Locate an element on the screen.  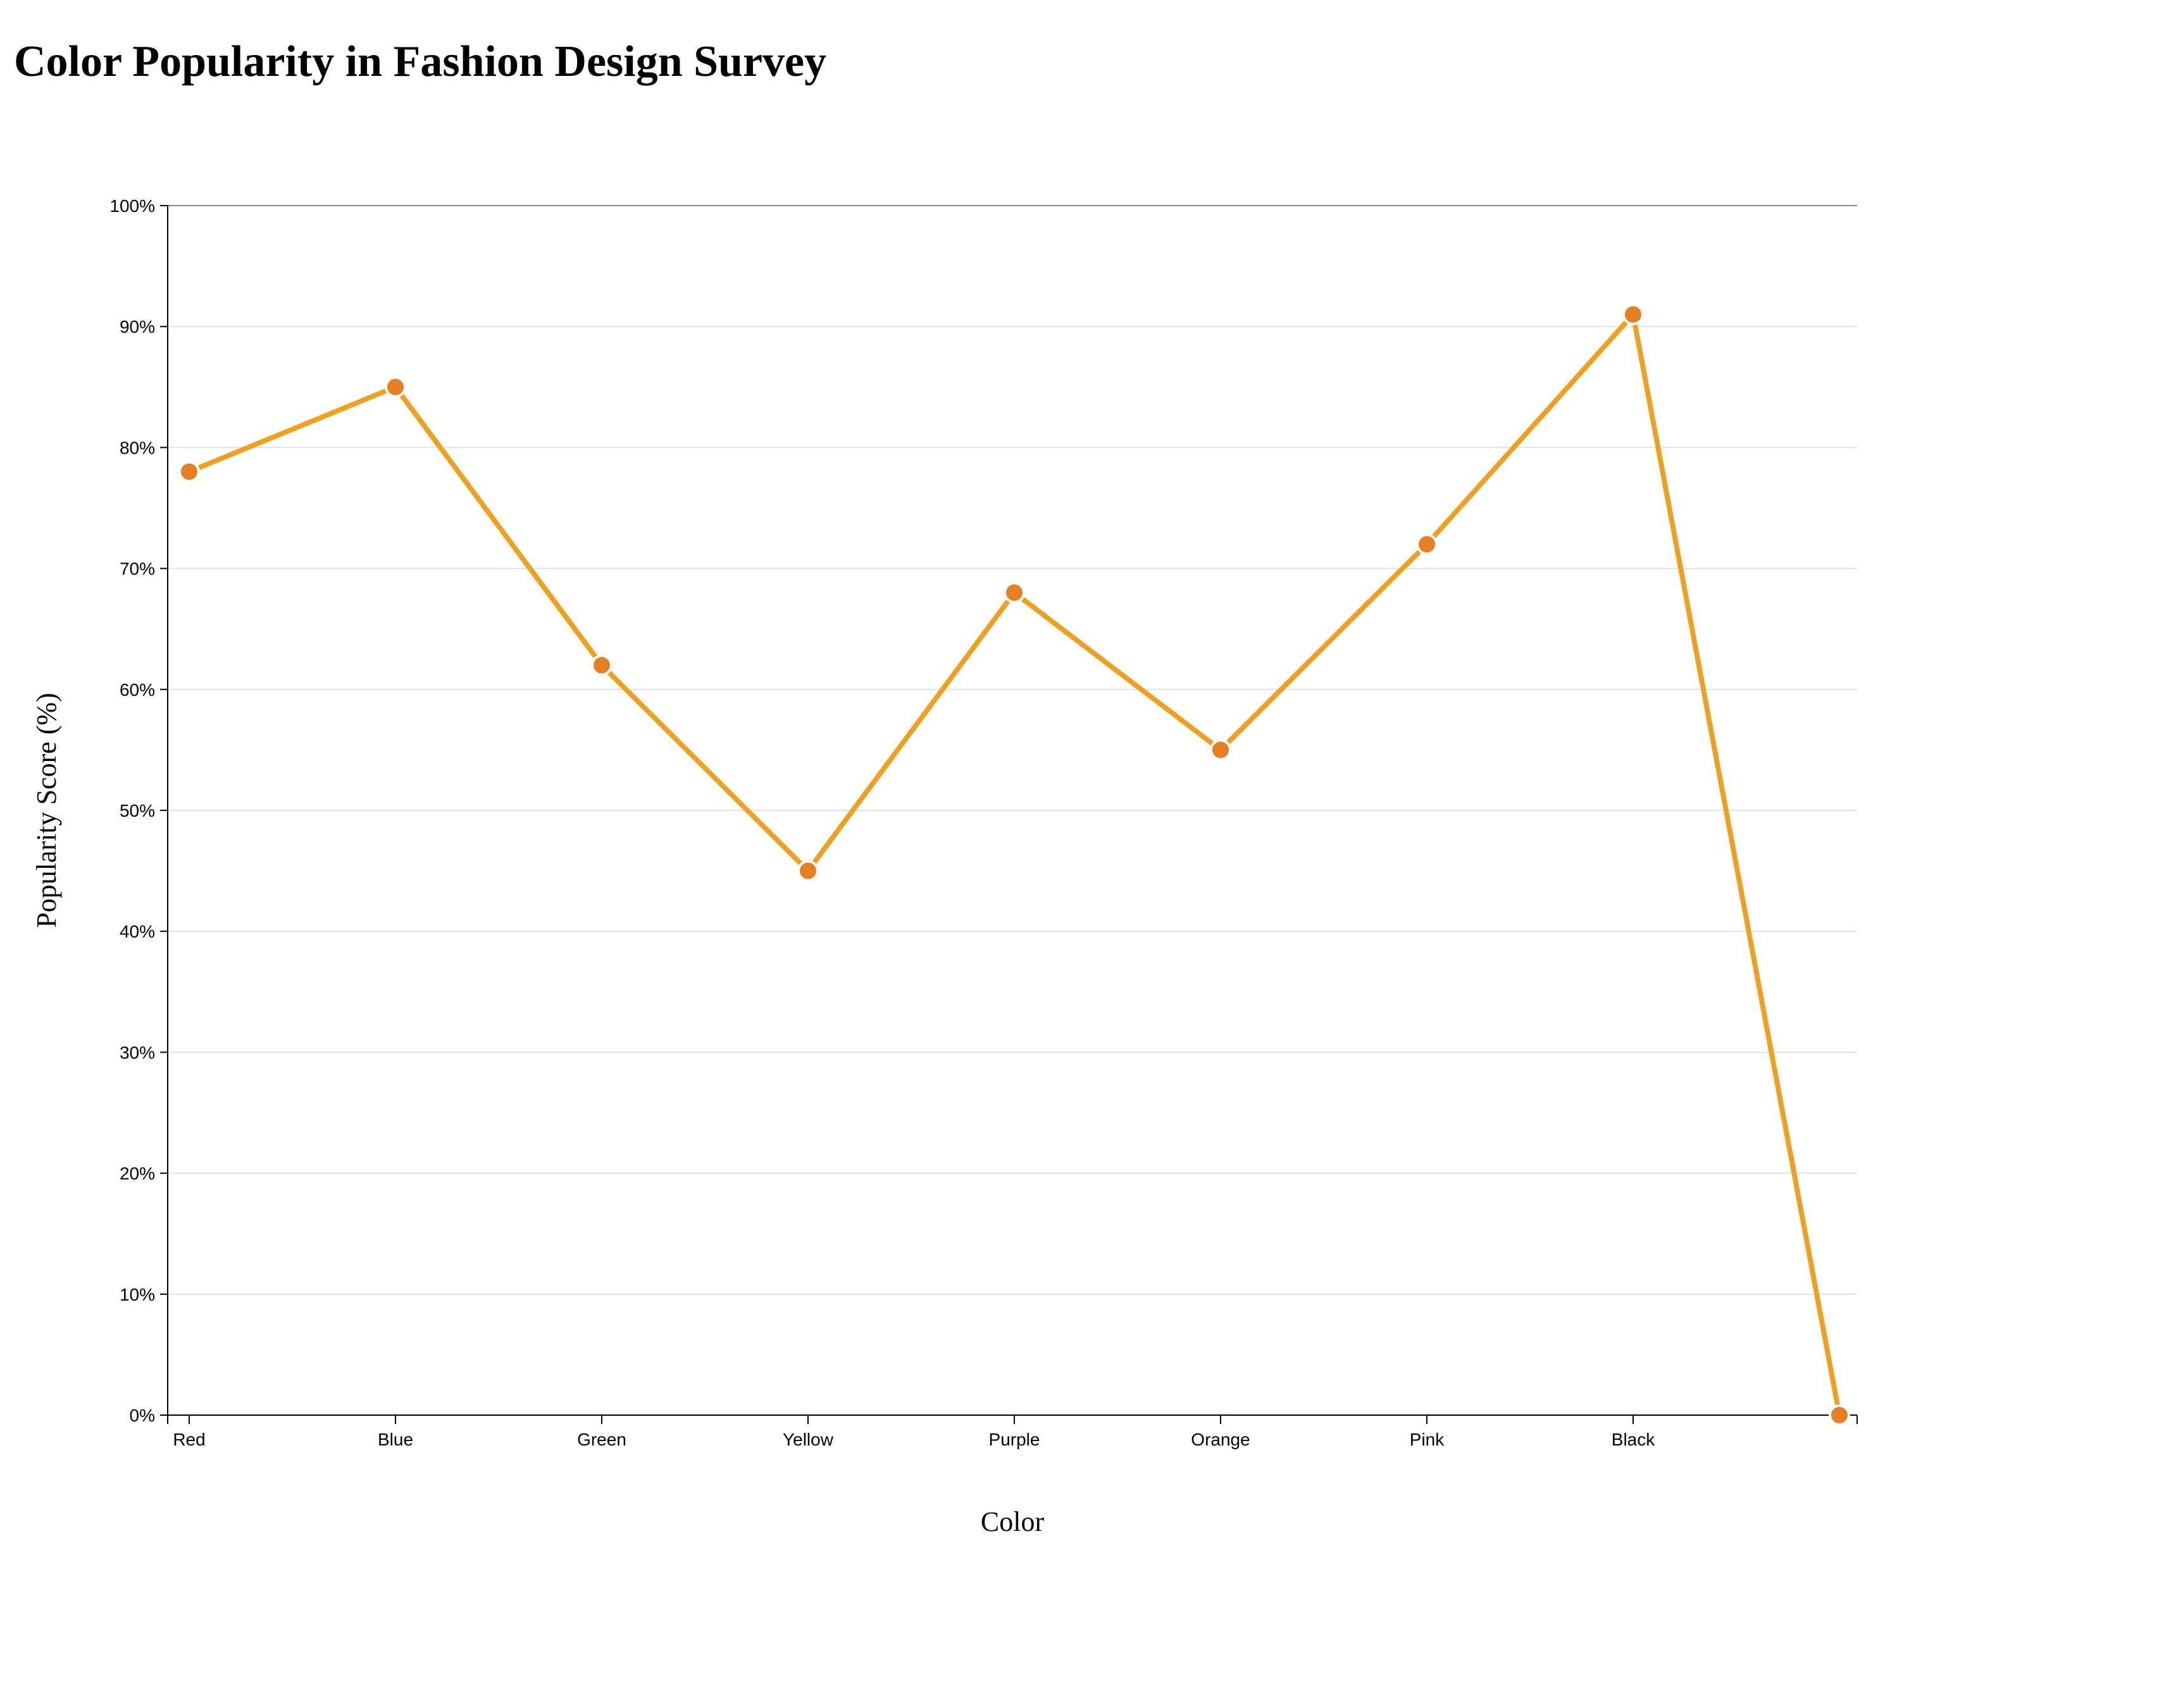
y-tick-label: 10% is located at coordinates (137, 1294).